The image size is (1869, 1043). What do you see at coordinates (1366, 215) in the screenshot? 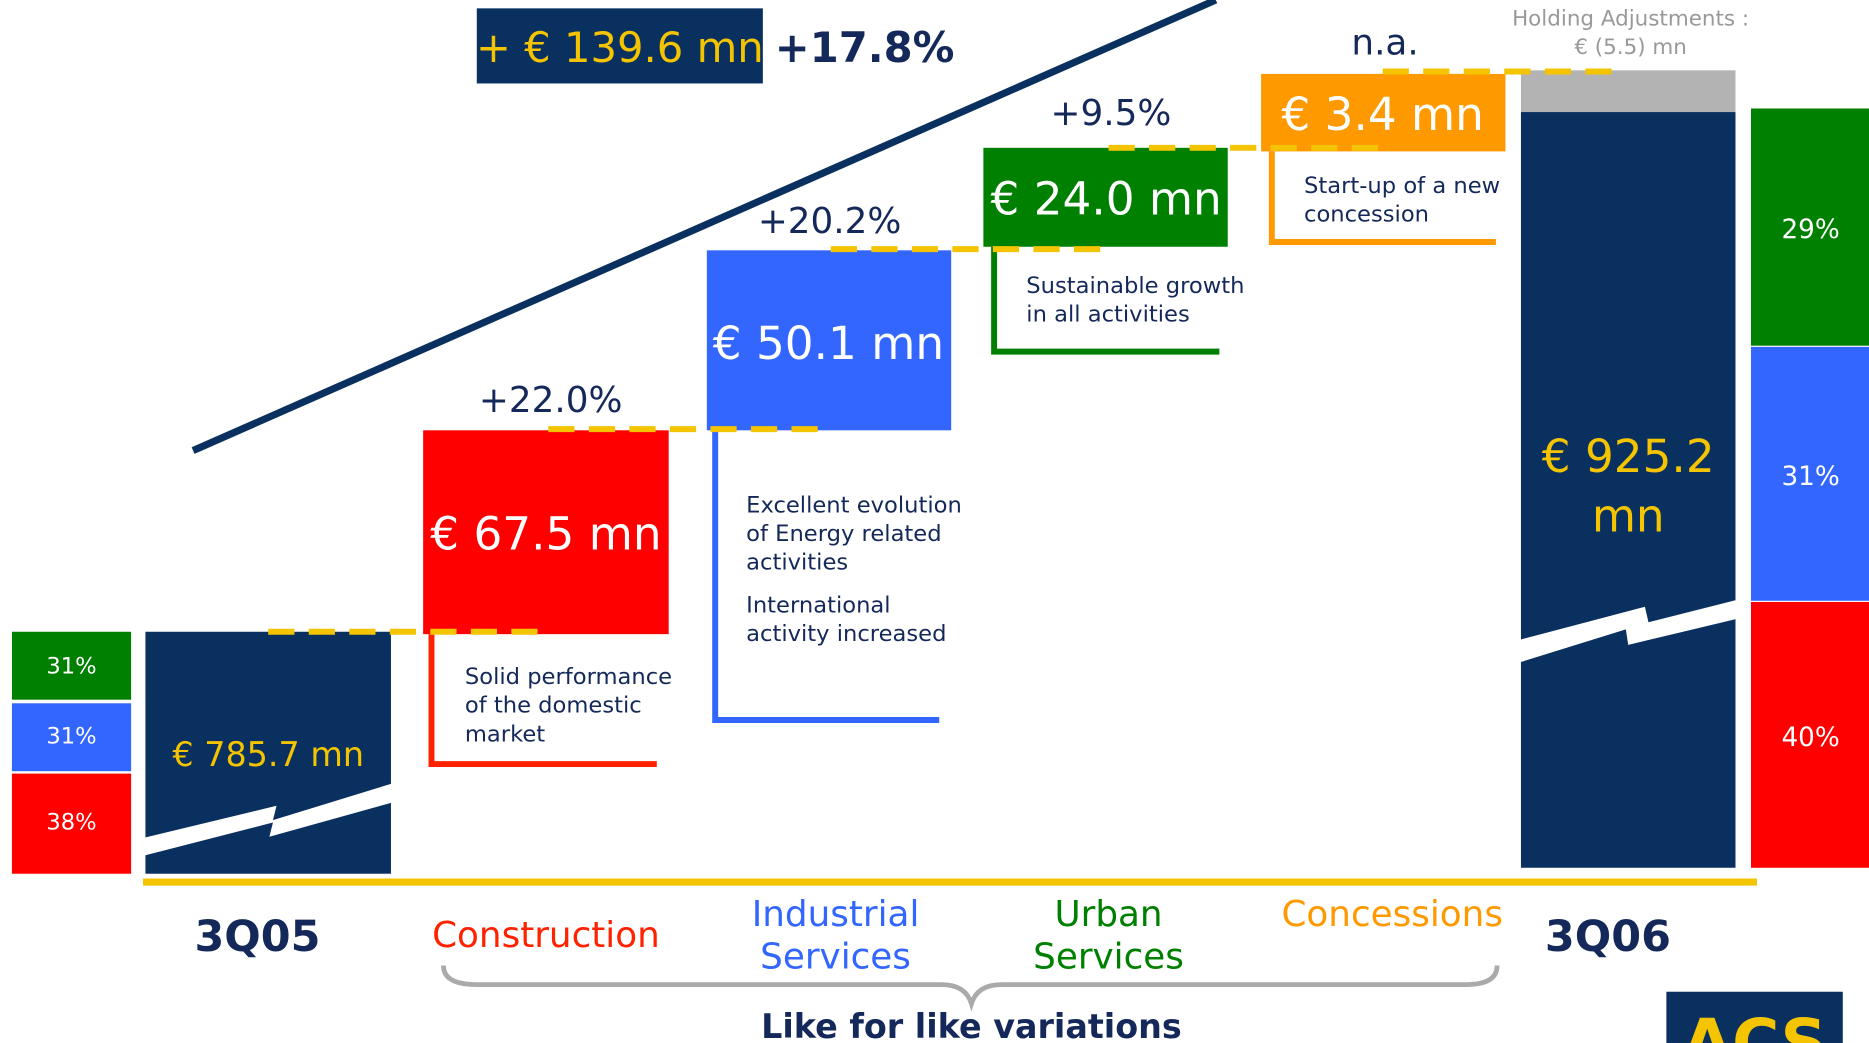
I see `note: concession` at bounding box center [1366, 215].